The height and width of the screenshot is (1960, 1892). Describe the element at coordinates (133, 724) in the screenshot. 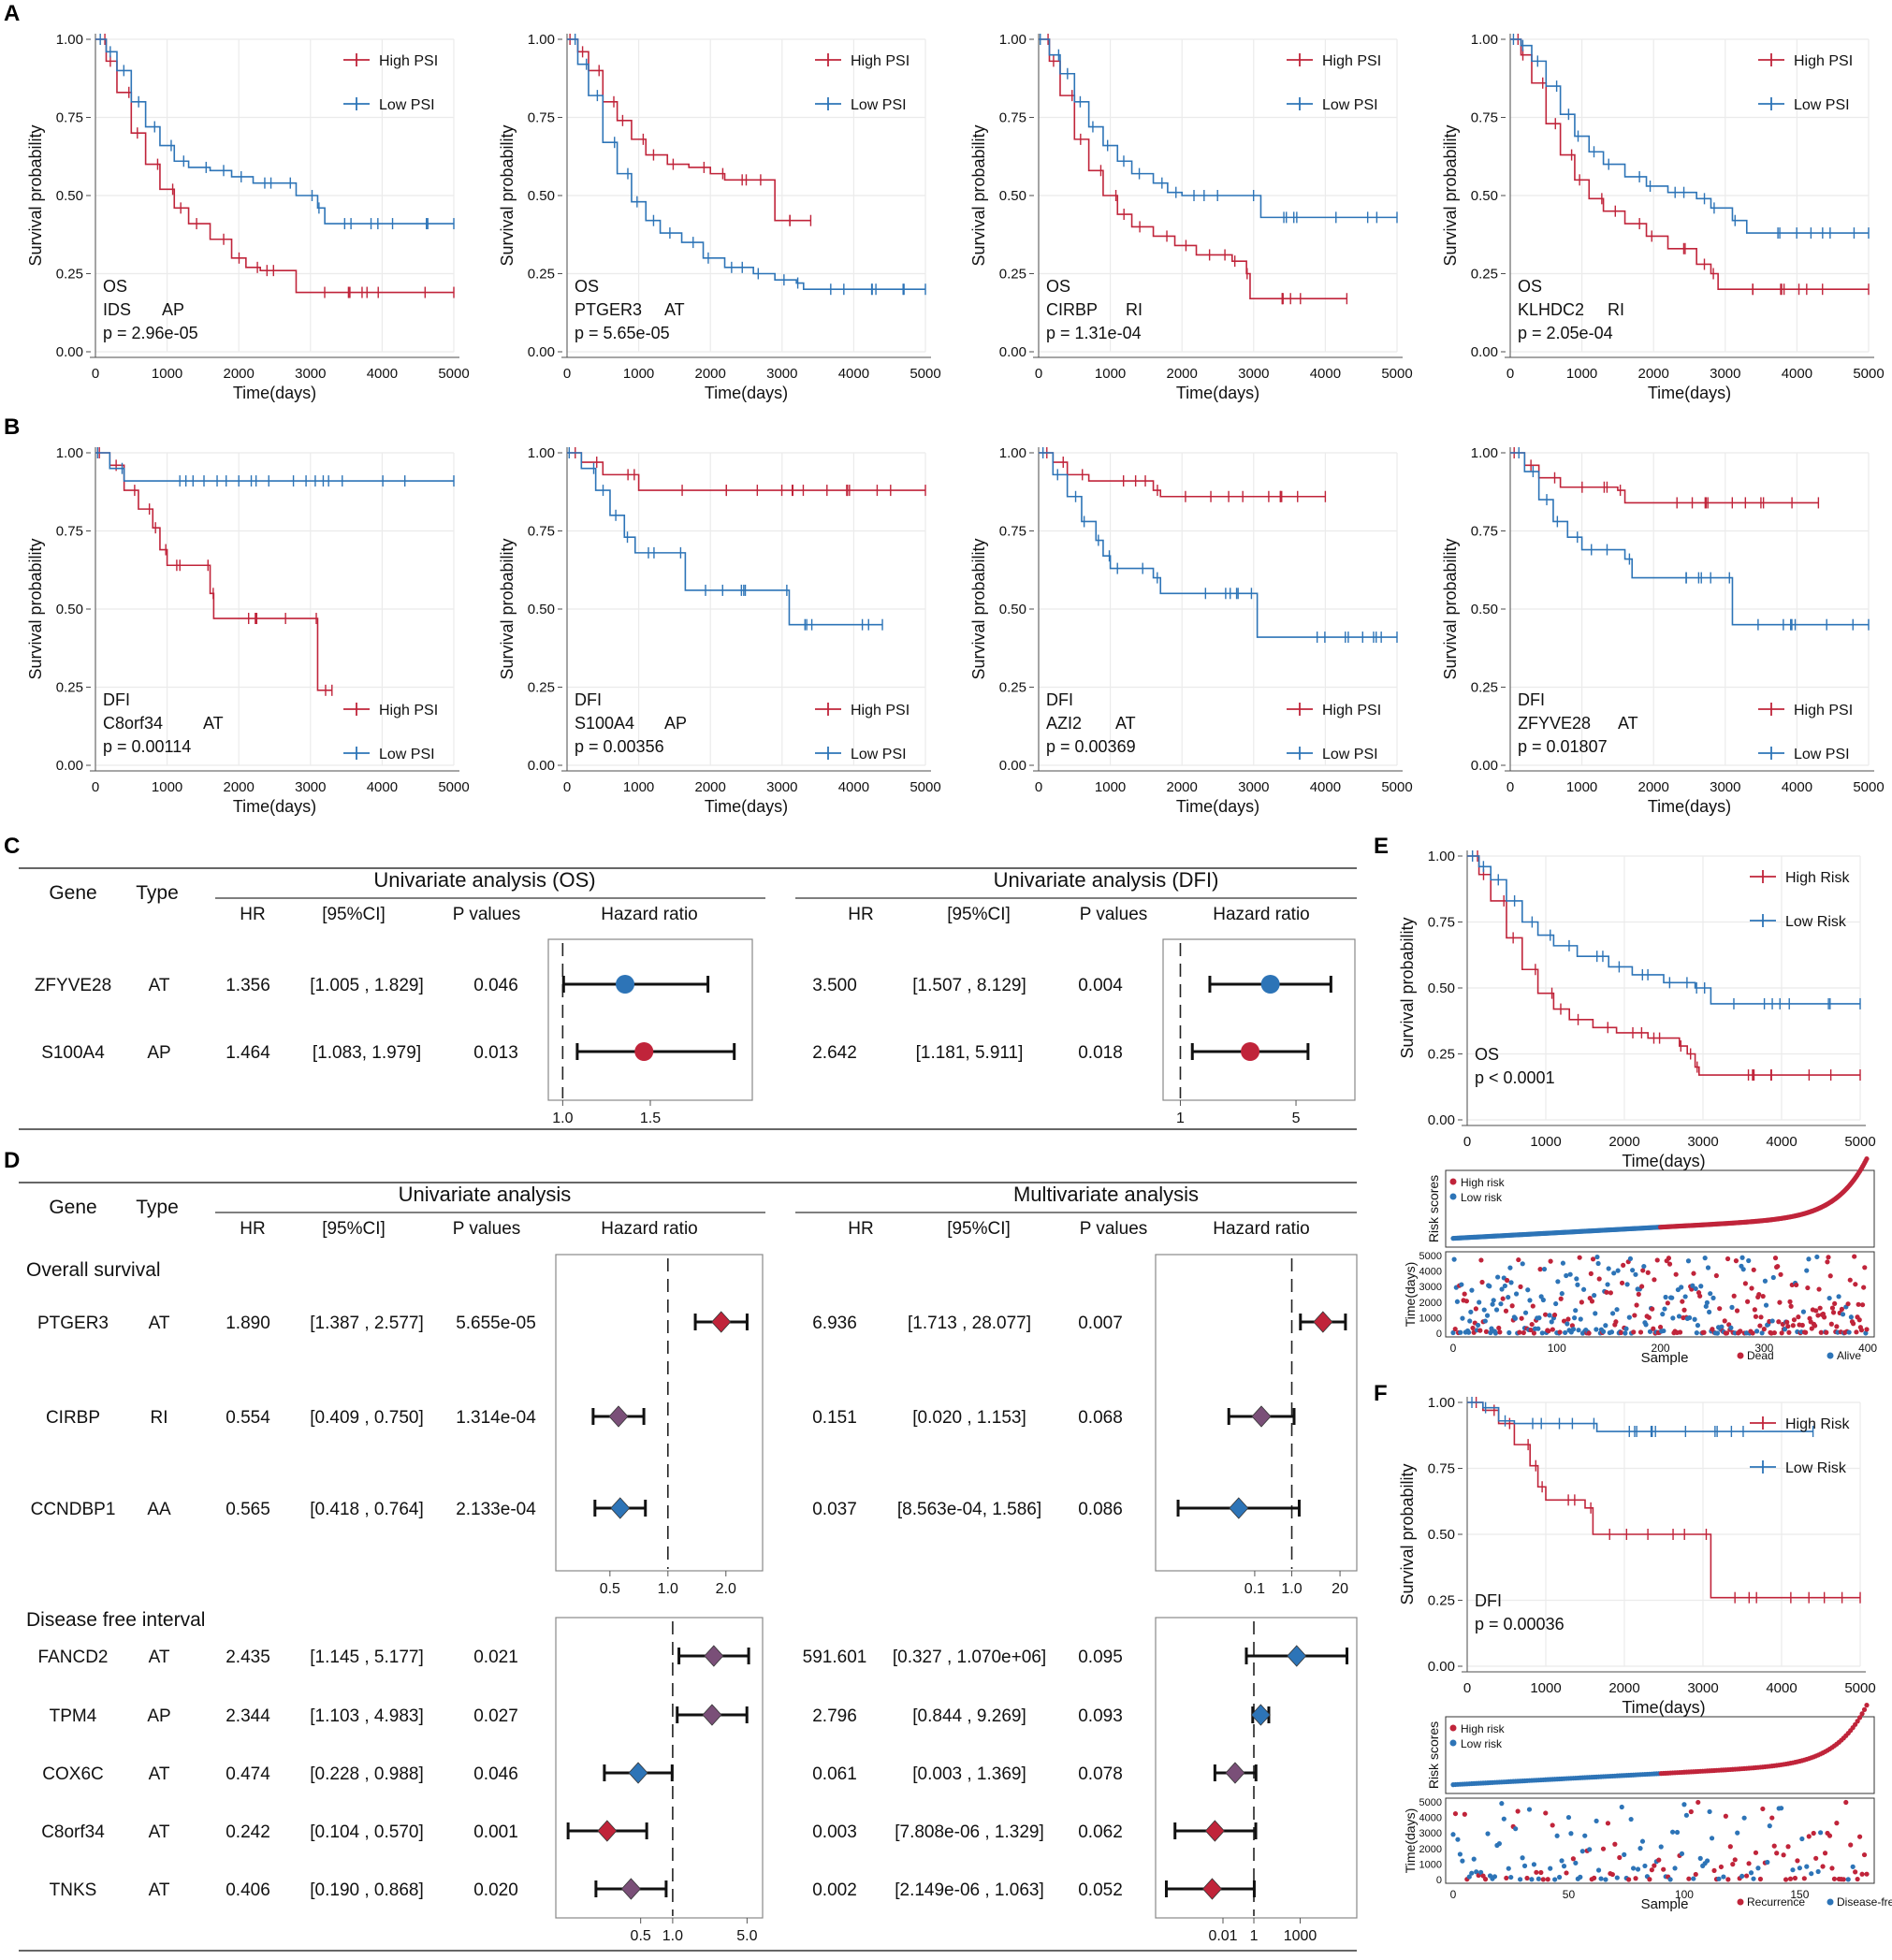

I see `gene-label: C8orf34` at that location.